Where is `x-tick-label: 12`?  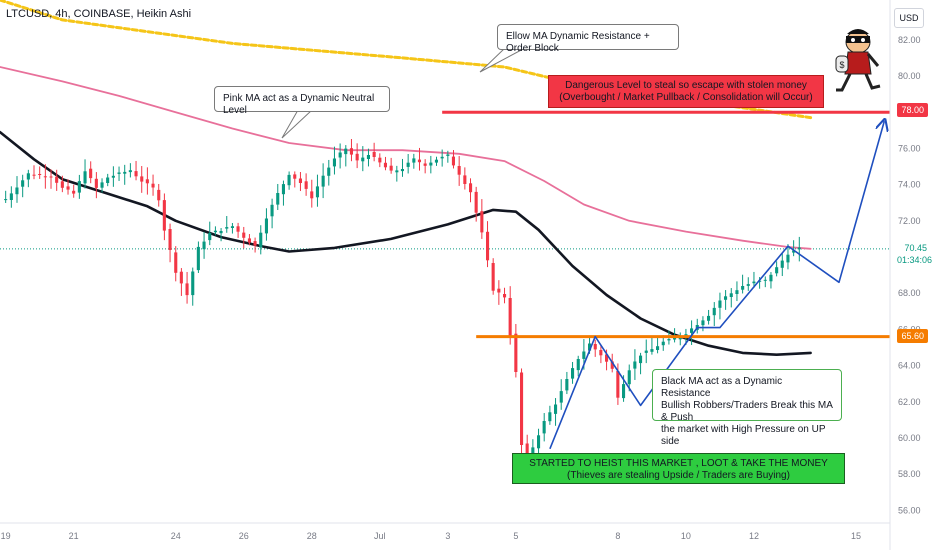 x-tick-label: 12 is located at coordinates (754, 536).